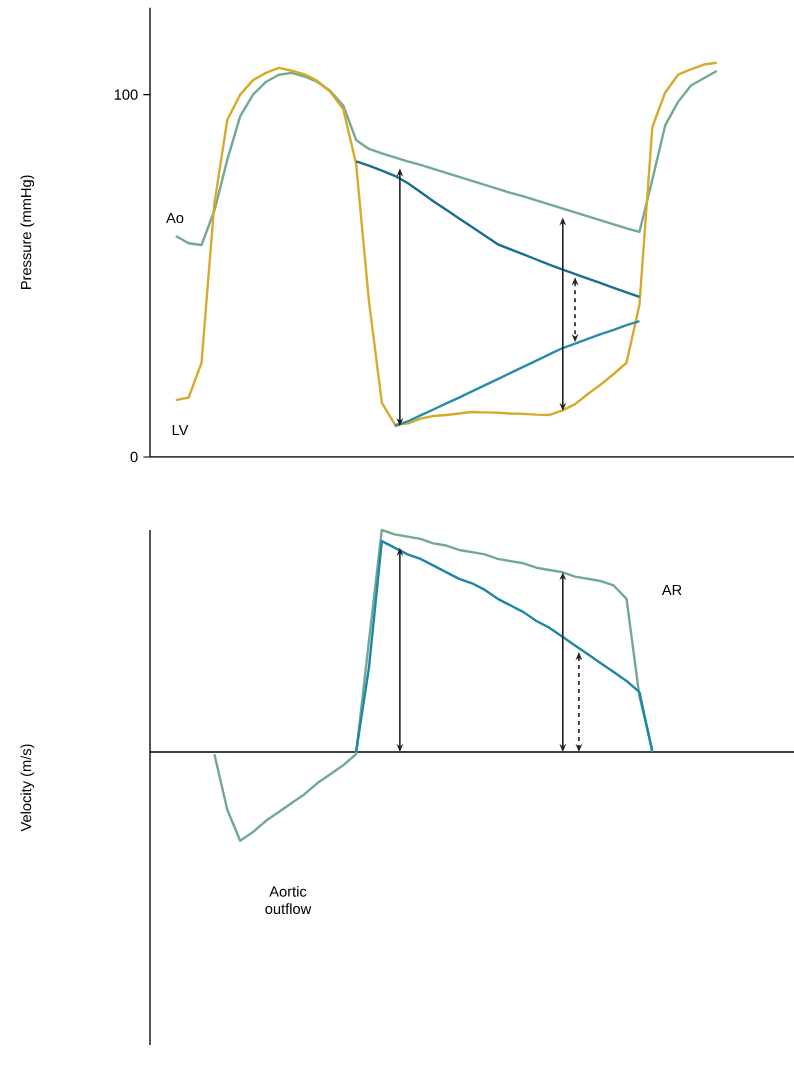  What do you see at coordinates (288, 900) in the screenshot?
I see `text: Aortic outflow` at bounding box center [288, 900].